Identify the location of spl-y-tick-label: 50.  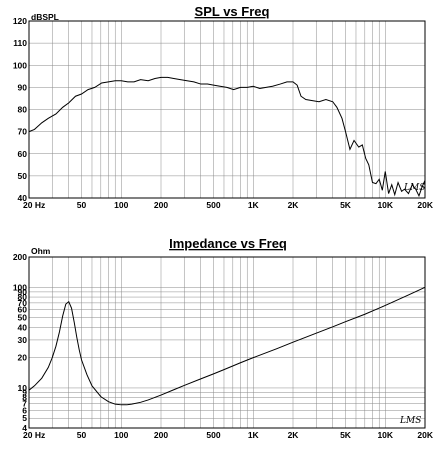
(23, 176).